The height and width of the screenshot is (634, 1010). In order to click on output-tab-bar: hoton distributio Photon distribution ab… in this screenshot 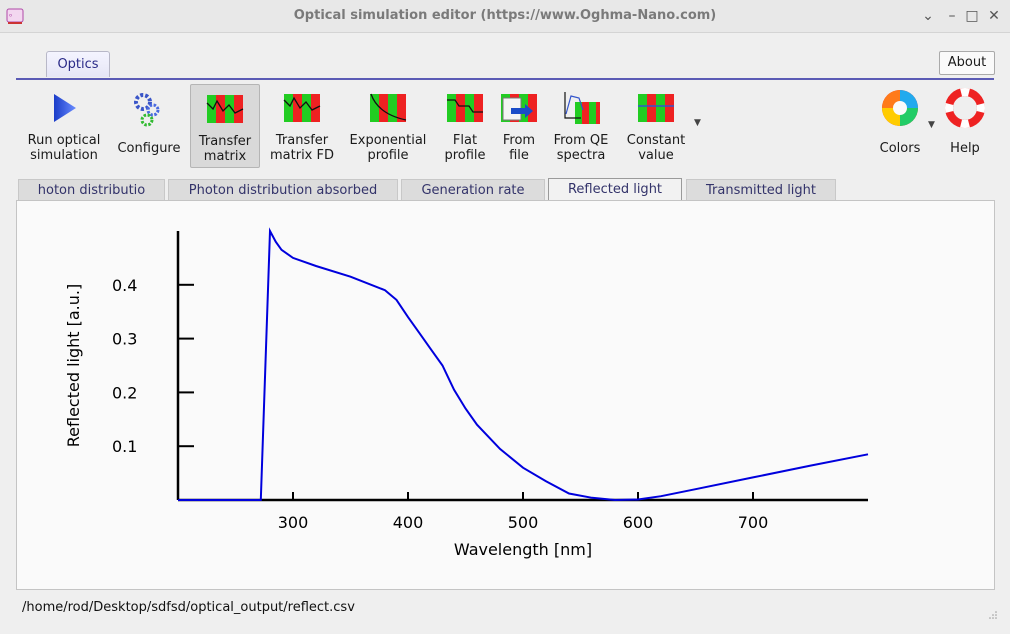, I will do `click(505, 190)`.